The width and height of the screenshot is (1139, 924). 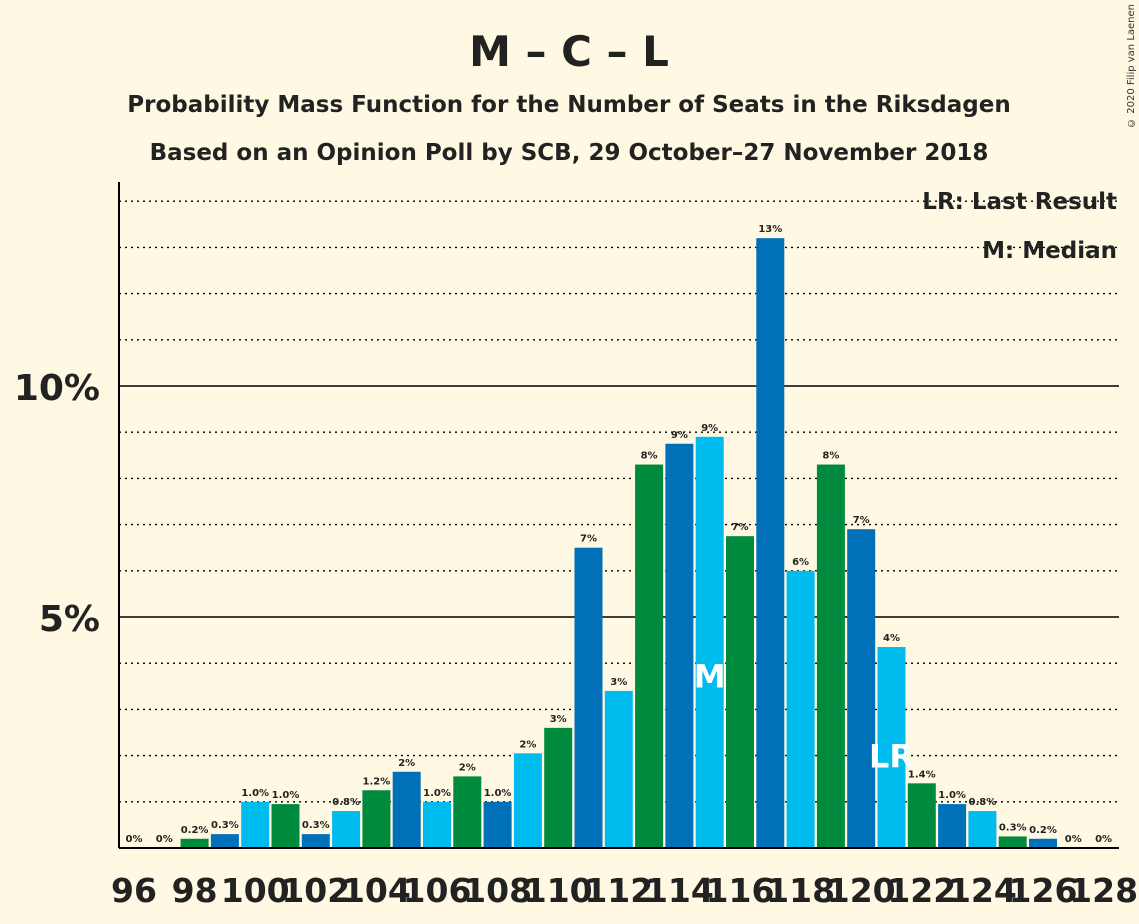 I want to click on y-tick-label: 5%, so click(x=69, y=619).